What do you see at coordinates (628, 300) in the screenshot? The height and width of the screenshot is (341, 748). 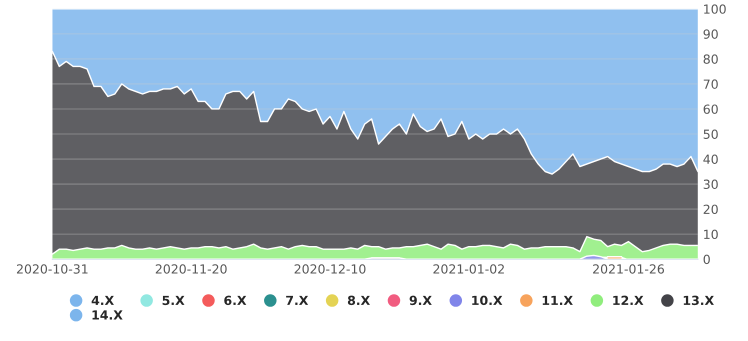 I see `legend-label: 12.X` at bounding box center [628, 300].